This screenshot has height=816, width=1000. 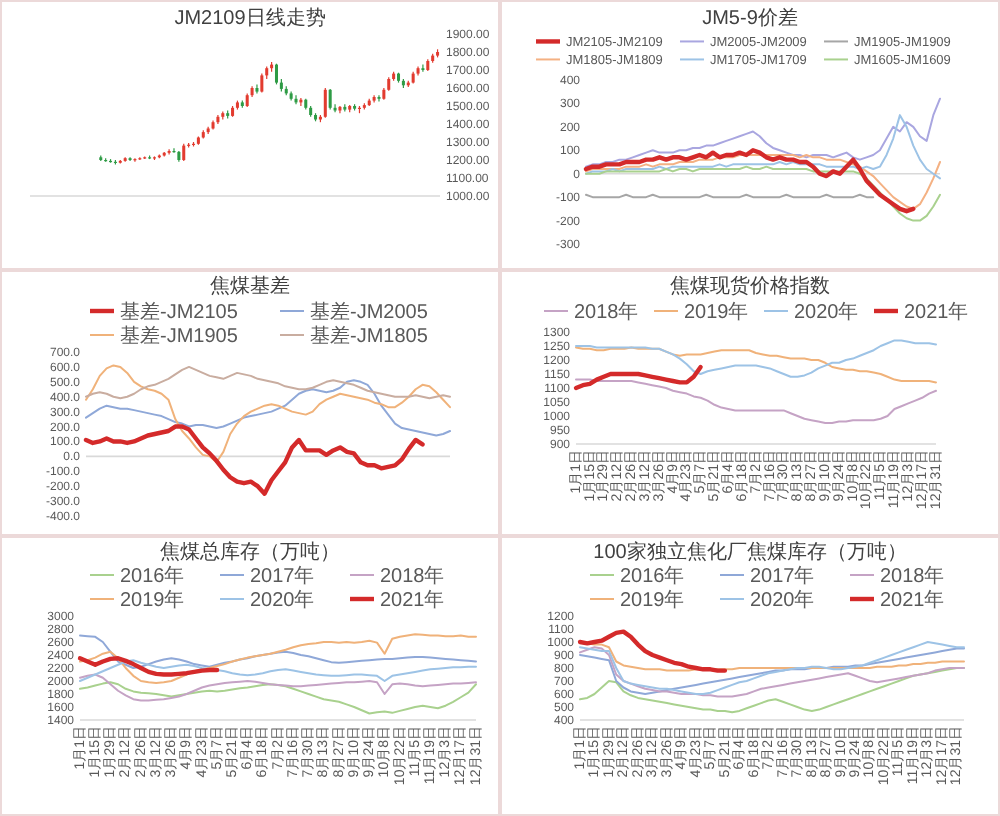 What do you see at coordinates (369, 312) in the screenshot?
I see `legend-label: 基差-JM2005` at bounding box center [369, 312].